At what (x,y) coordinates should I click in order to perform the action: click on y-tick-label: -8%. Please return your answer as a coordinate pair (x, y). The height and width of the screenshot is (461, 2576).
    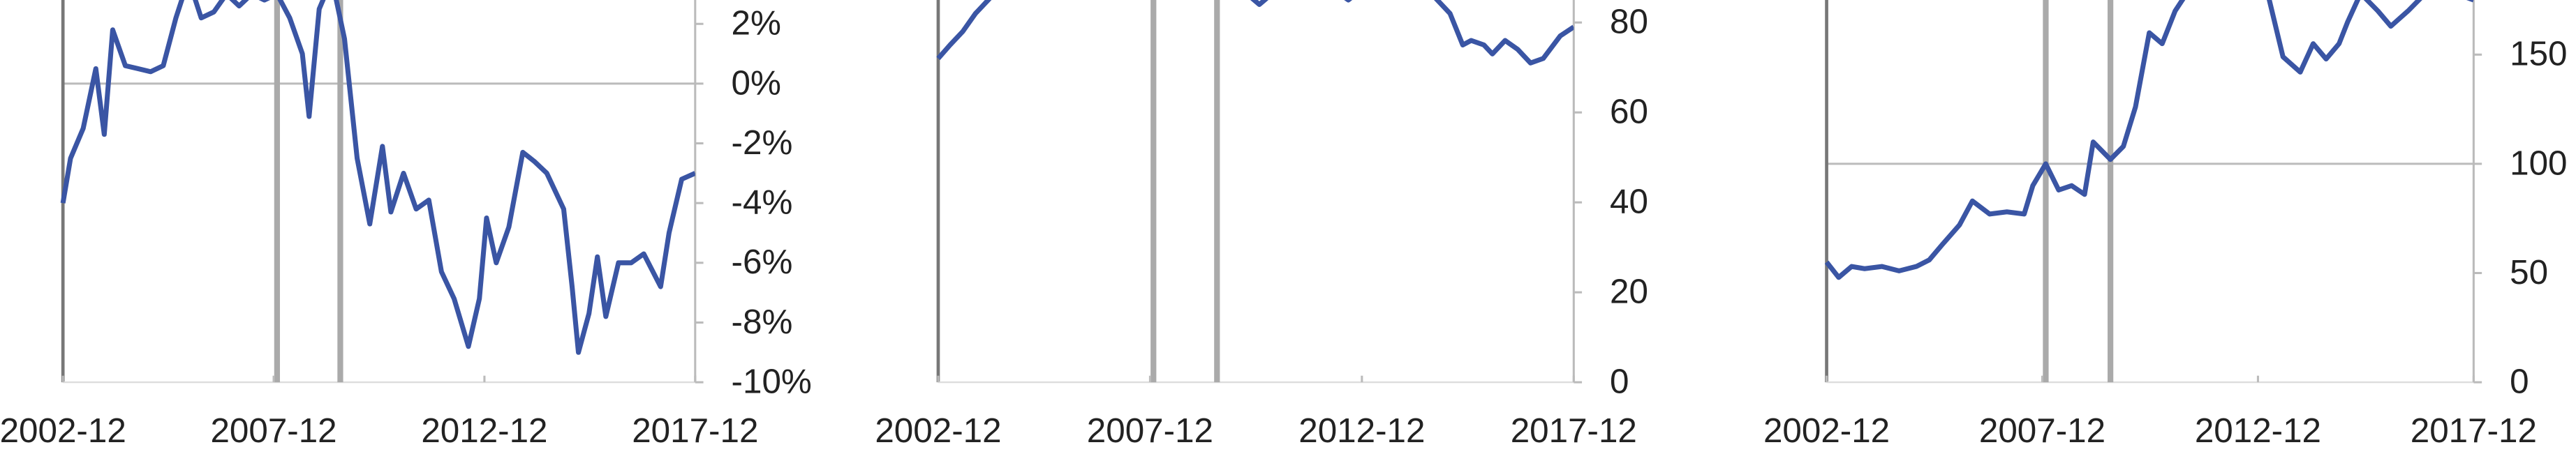
    Looking at the image, I should click on (762, 322).